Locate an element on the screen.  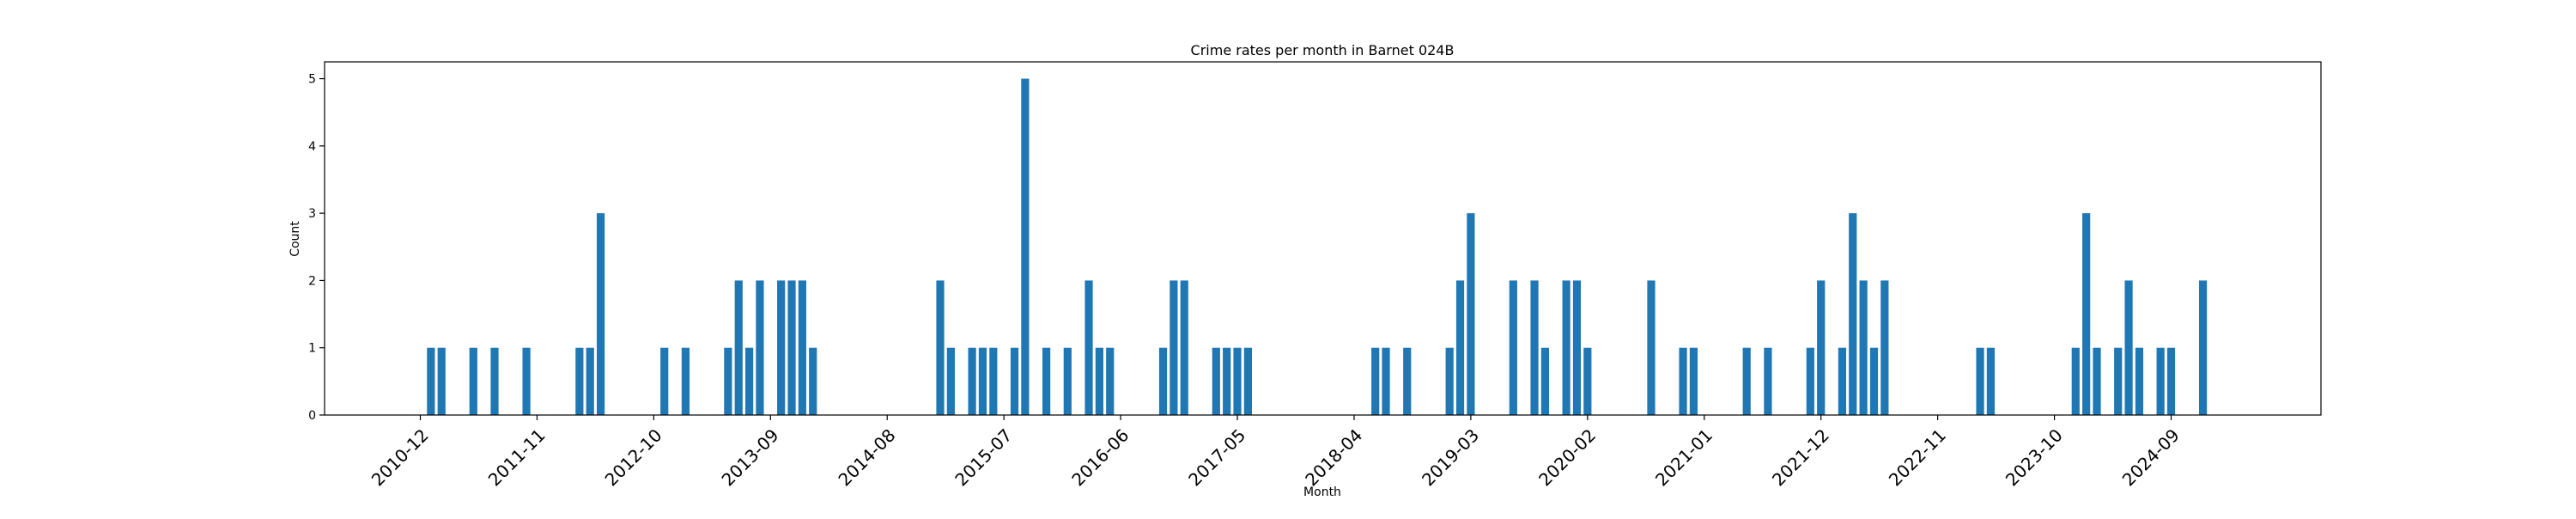
x-tick-label: 2012-10 is located at coordinates (633, 457).